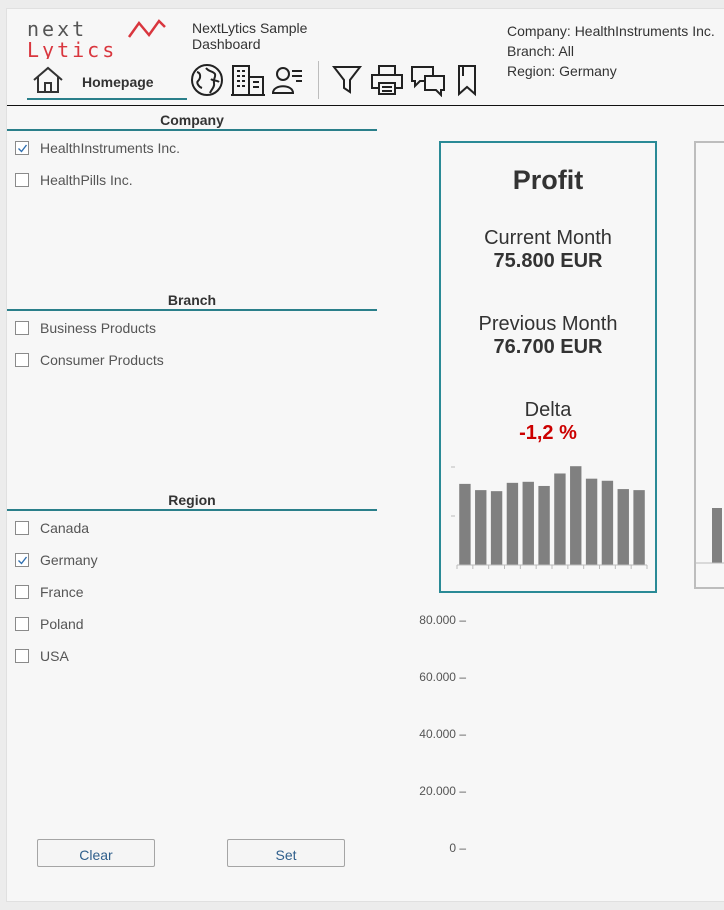  Describe the element at coordinates (118, 82) in the screenshot. I see `tab-homepage-label: Homepage` at that location.